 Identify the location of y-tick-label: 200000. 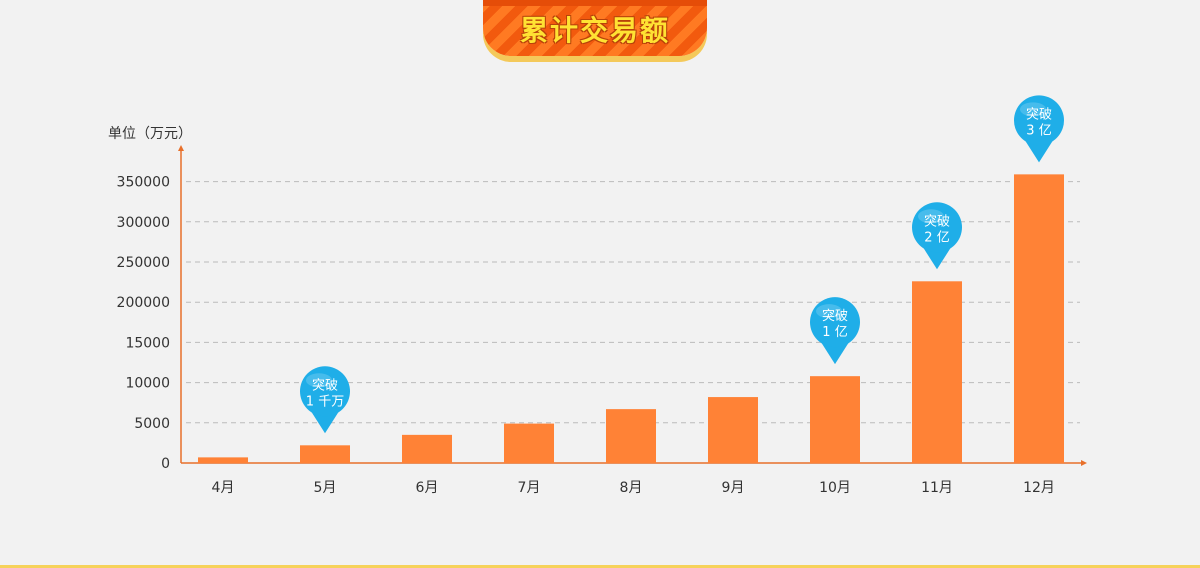
(143, 303).